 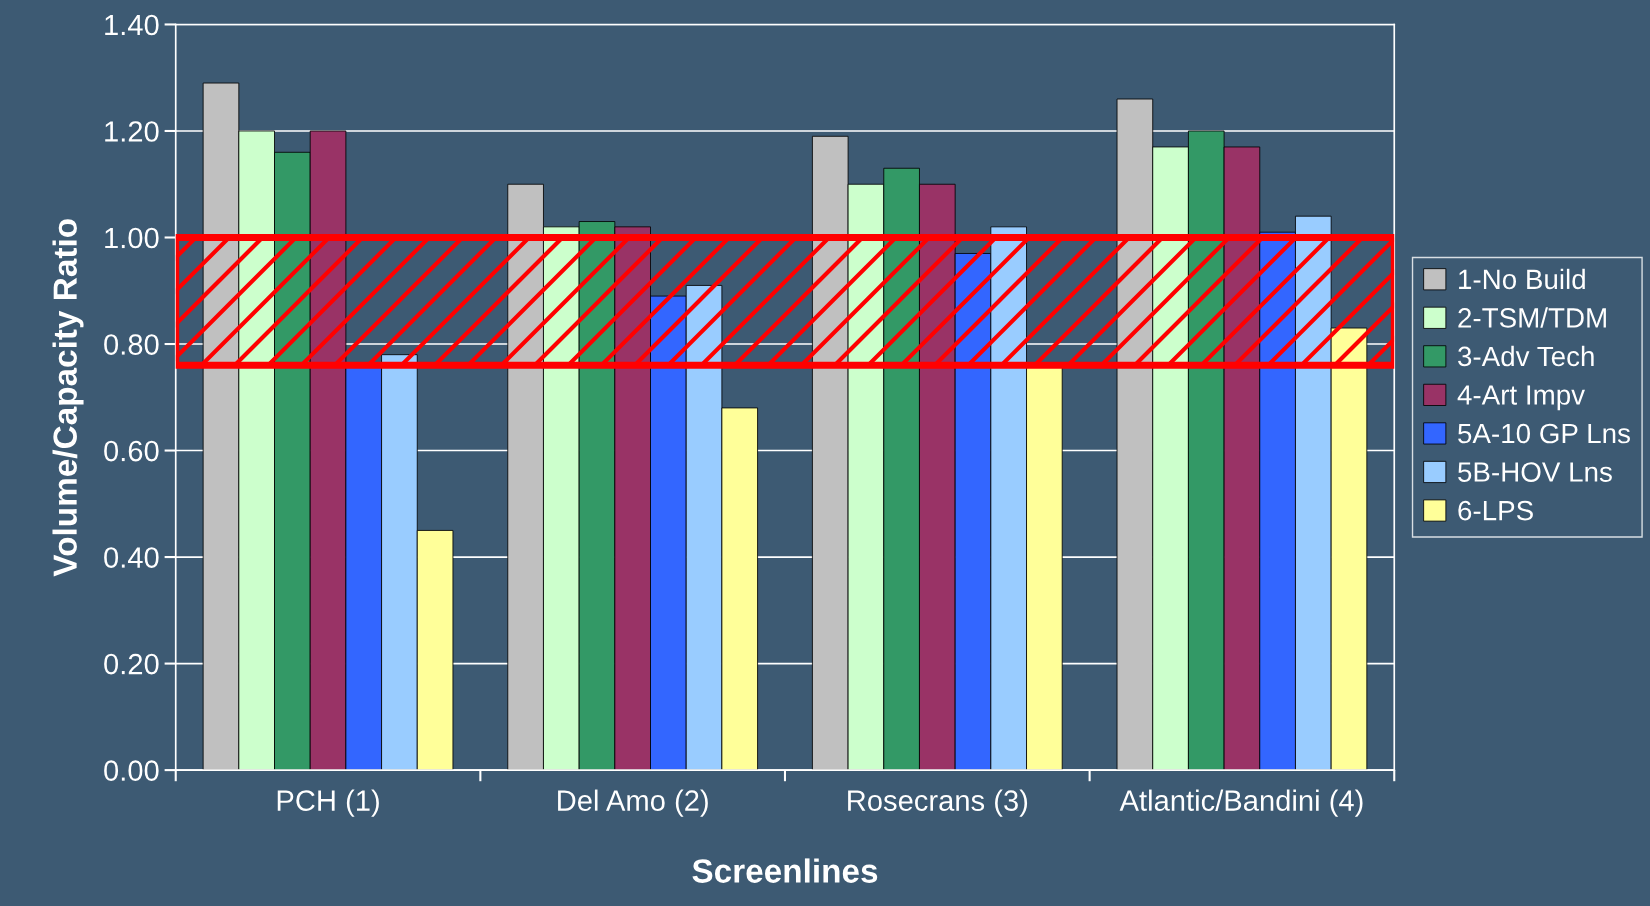 I want to click on legend-label: 2-TSM/TDM, so click(x=1532, y=317).